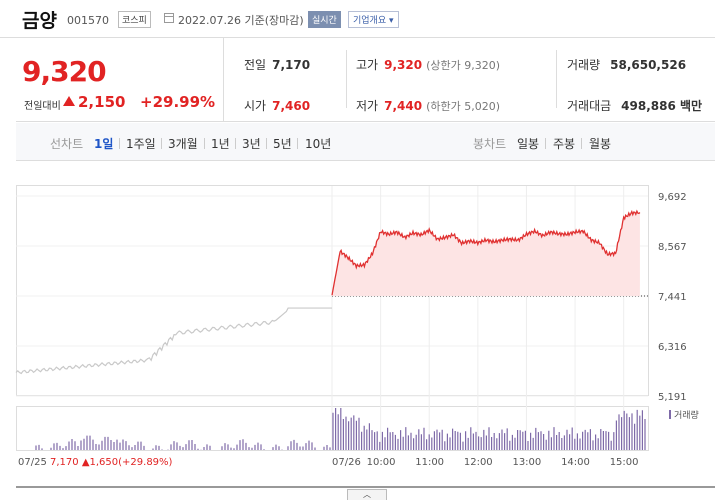 This screenshot has height=502, width=715. What do you see at coordinates (428, 65) in the screenshot?
I see `high-price: 고가 9,320 (상한가 9,320)` at bounding box center [428, 65].